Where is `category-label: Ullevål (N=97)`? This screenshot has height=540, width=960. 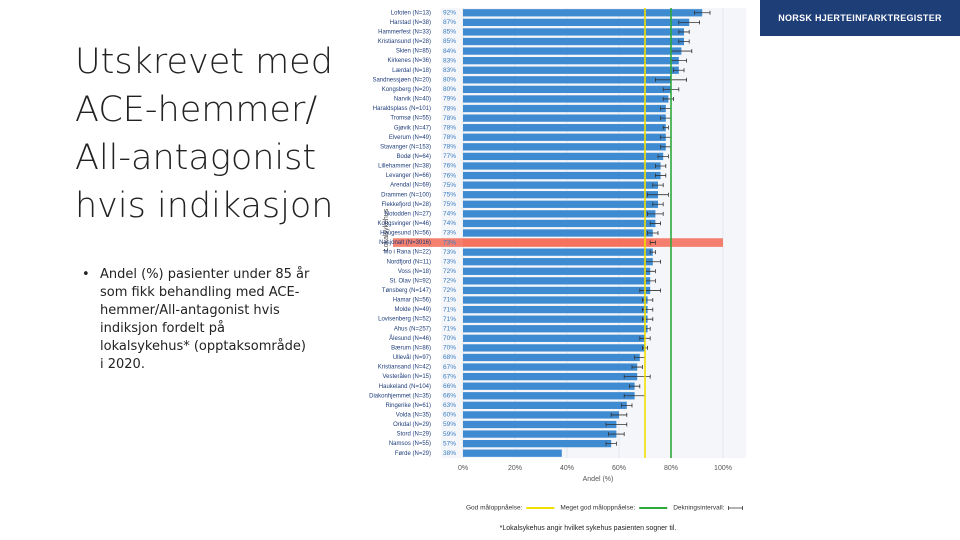
category-label: Ullevål (N=97) is located at coordinates (412, 357).